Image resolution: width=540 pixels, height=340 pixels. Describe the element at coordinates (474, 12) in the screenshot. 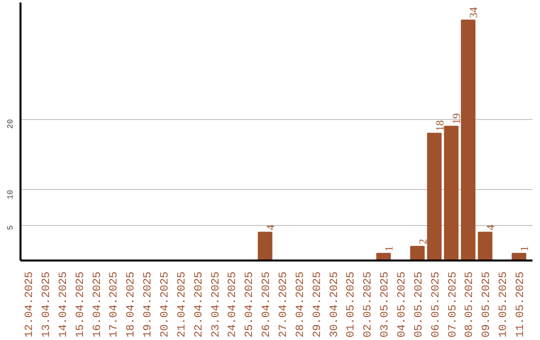

I see `data-label: 34` at that location.